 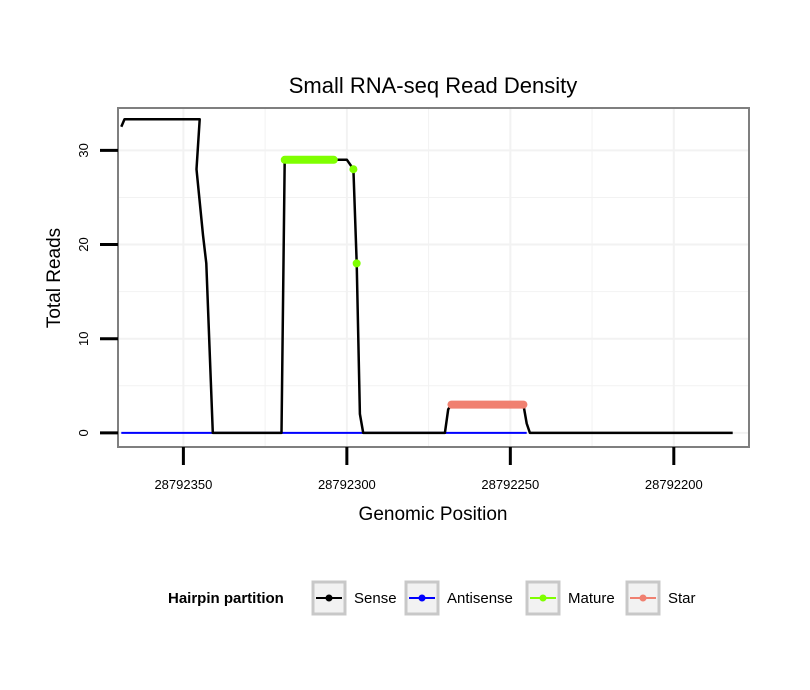 What do you see at coordinates (433, 514) in the screenshot?
I see `x-axis-title: Genomic Position` at bounding box center [433, 514].